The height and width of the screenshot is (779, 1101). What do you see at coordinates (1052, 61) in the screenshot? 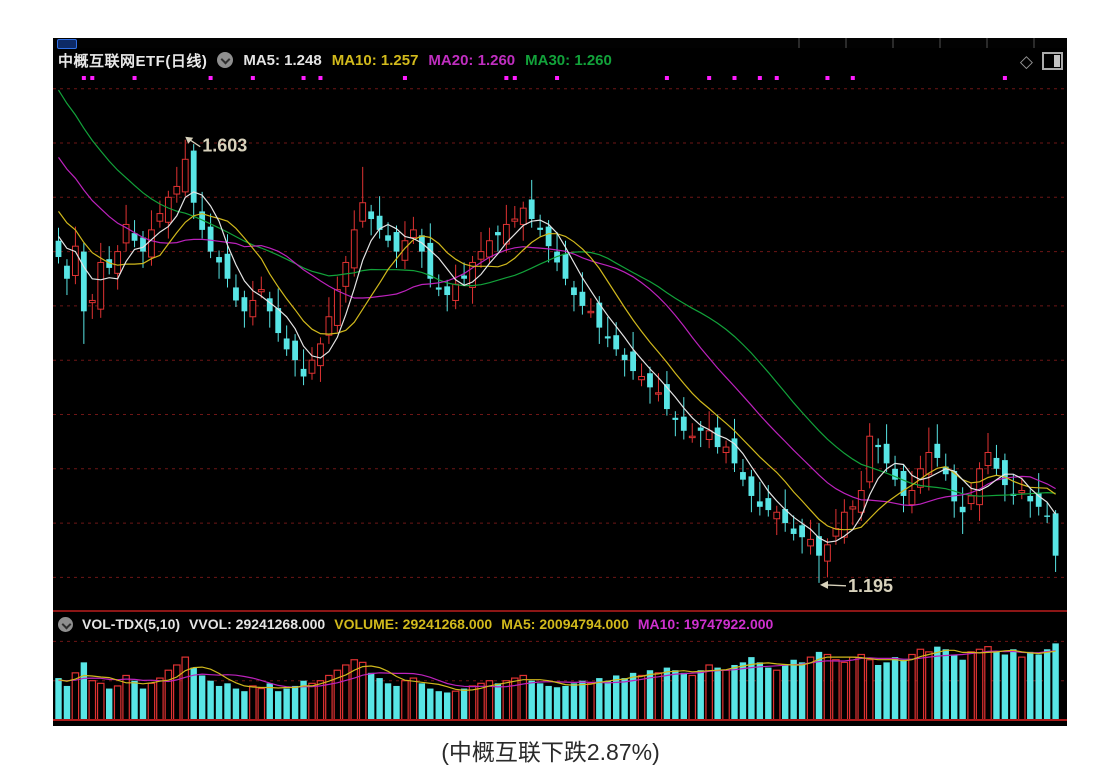
I see `panel-layout-icon` at bounding box center [1052, 61].